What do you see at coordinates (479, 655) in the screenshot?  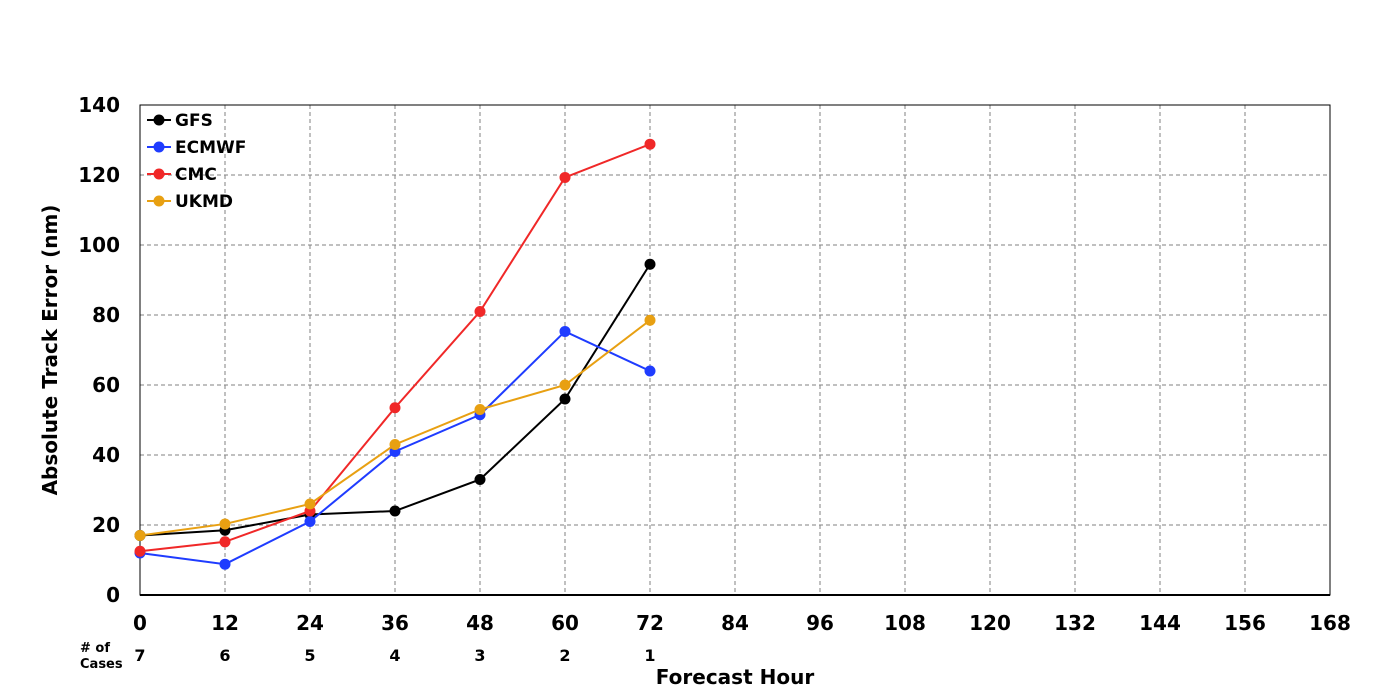 I see `case-count: 3` at bounding box center [479, 655].